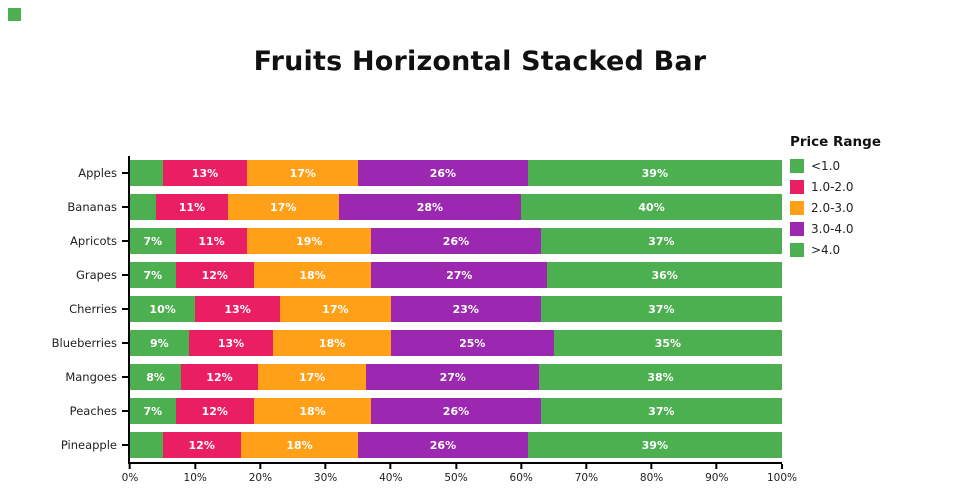 The width and height of the screenshot is (960, 500). I want to click on y-axis-label: Mangoes, so click(91, 377).